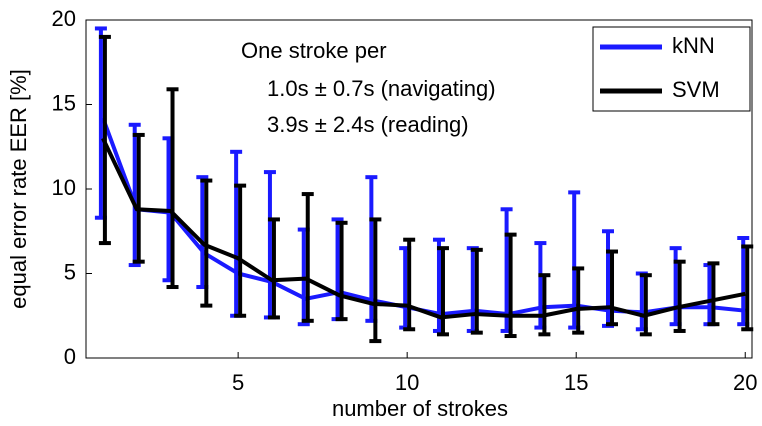 The image size is (762, 426). Describe the element at coordinates (381, 88) in the screenshot. I see `annotation: 1.0s ± 0.7s (navigating)` at that location.